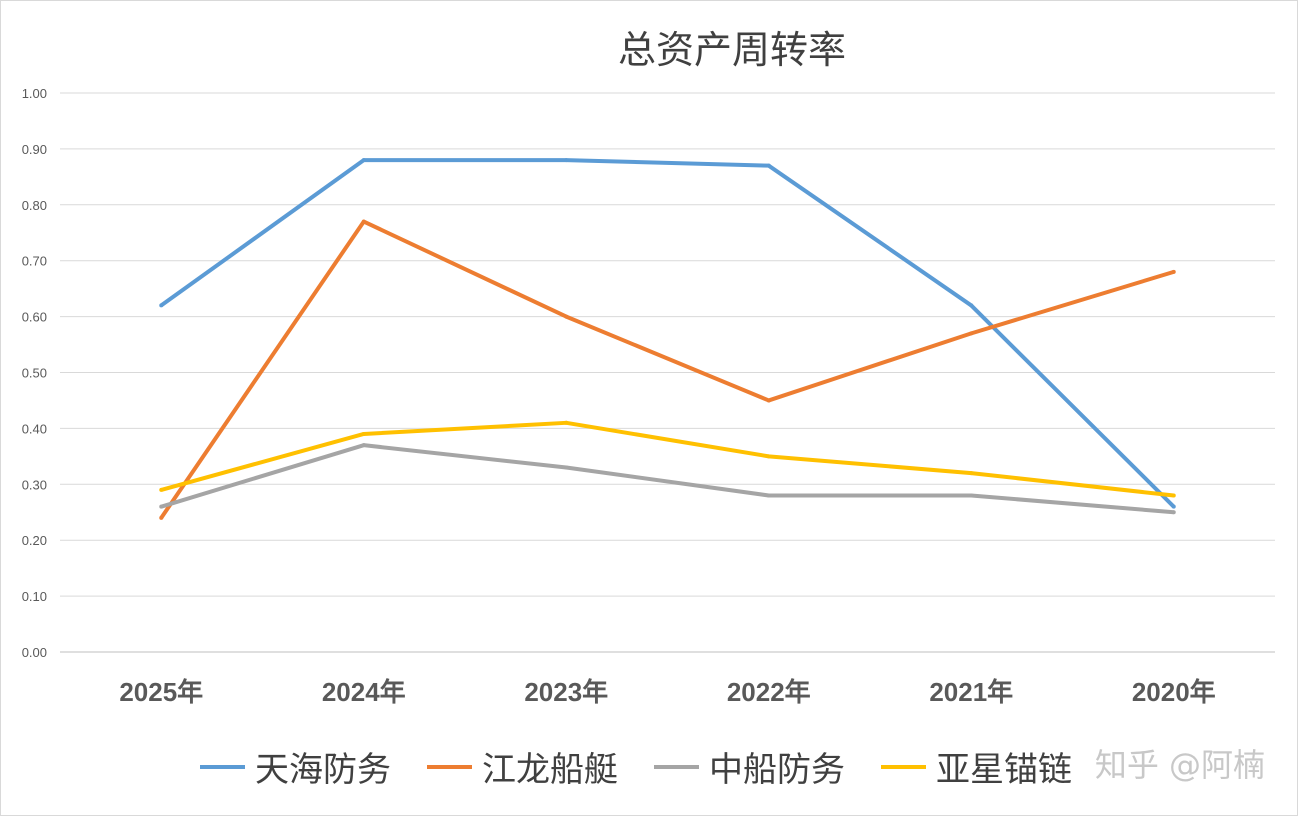  What do you see at coordinates (1004, 770) in the screenshot?
I see `legend-label: 亚星锚链` at bounding box center [1004, 770].